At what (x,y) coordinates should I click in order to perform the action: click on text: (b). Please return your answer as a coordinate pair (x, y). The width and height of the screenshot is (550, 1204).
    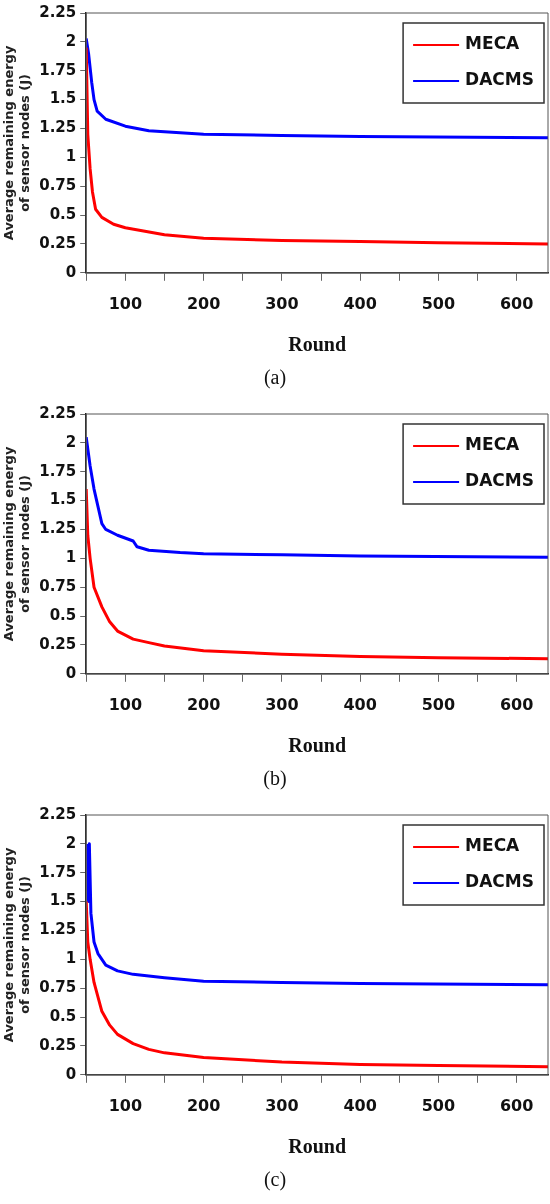
    Looking at the image, I should click on (275, 778).